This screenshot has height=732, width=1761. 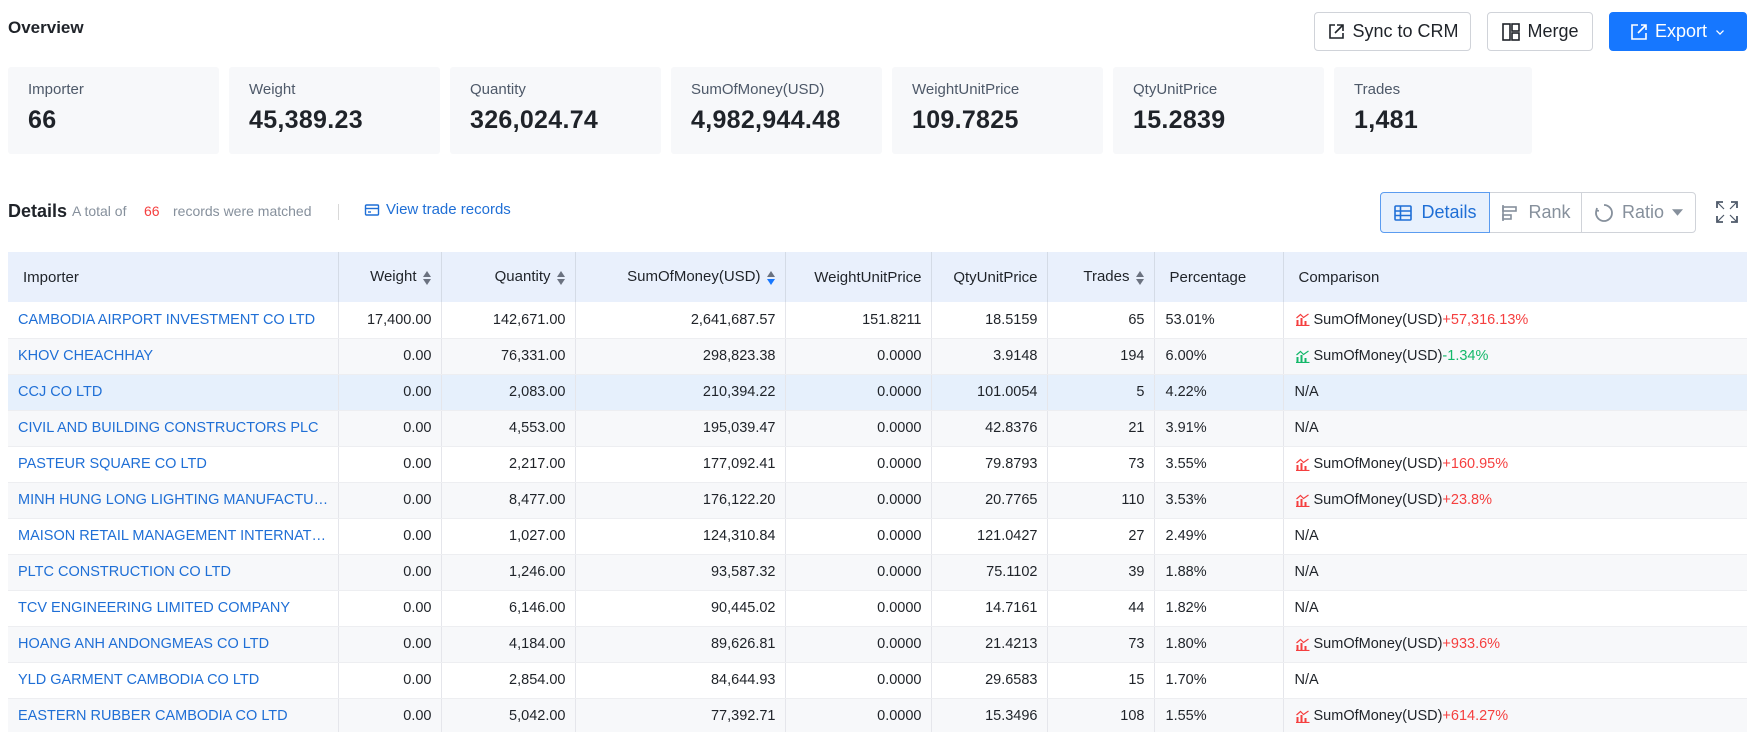 What do you see at coordinates (858, 320) in the screenshot?
I see `cell-weightunitprice: 151.8211` at bounding box center [858, 320].